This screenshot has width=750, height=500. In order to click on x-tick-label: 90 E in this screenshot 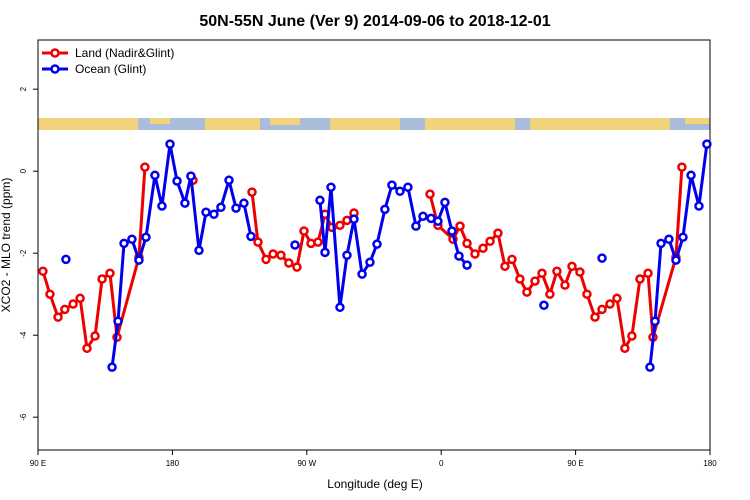, I will do `click(38, 463)`.